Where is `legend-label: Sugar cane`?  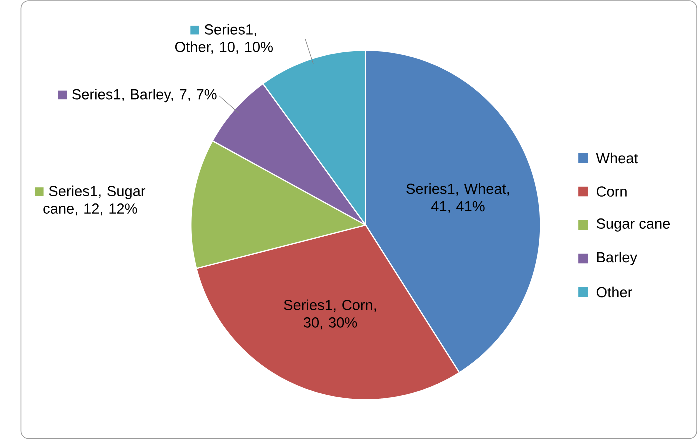
legend-label: Sugar cane is located at coordinates (633, 225).